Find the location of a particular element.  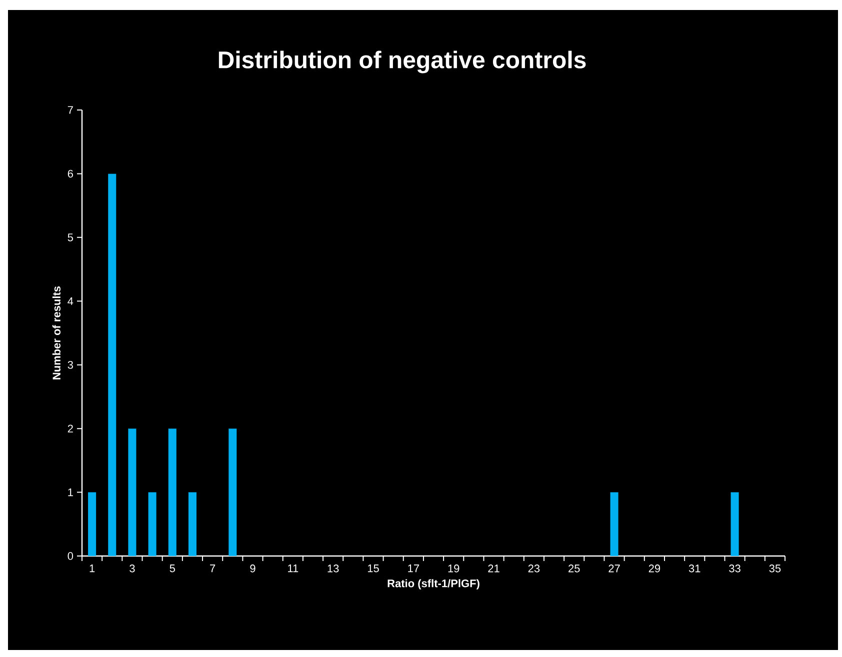

y-tick-label: 6 is located at coordinates (70, 174).